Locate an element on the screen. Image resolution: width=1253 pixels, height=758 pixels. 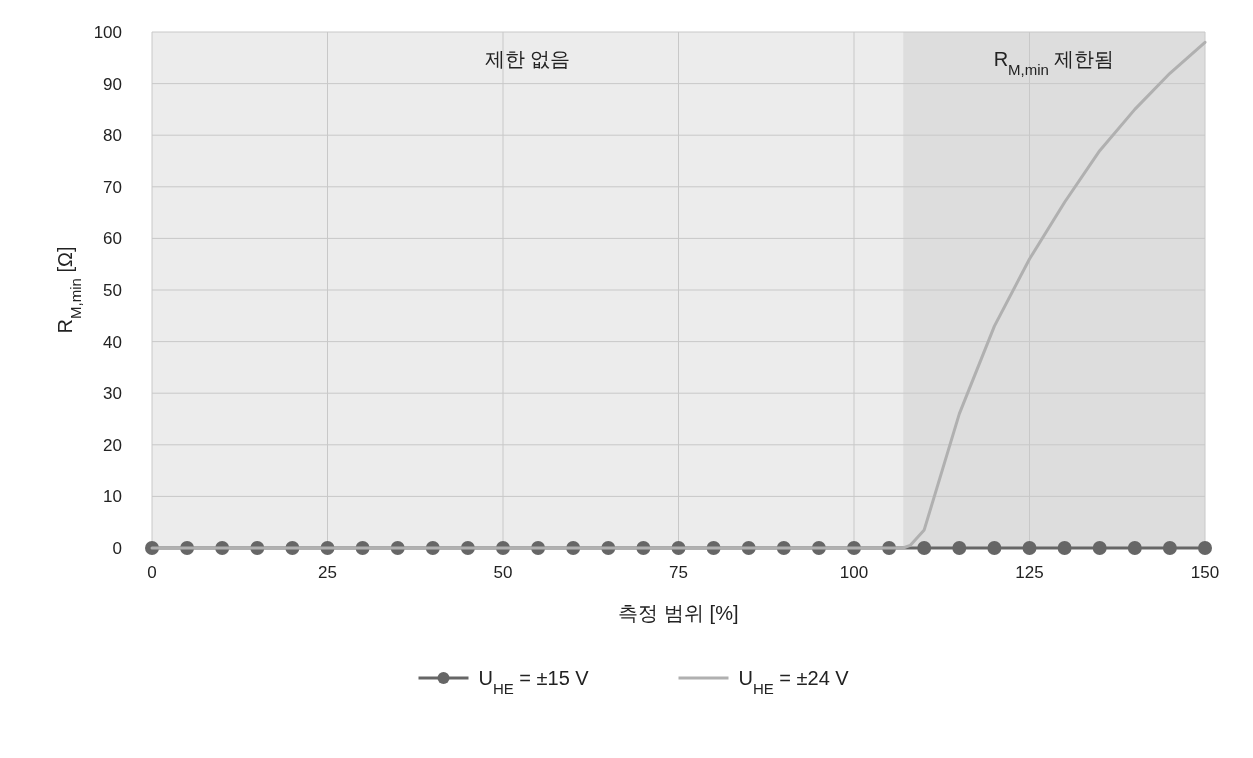
x-tick-label: 150 is located at coordinates (1205, 572).